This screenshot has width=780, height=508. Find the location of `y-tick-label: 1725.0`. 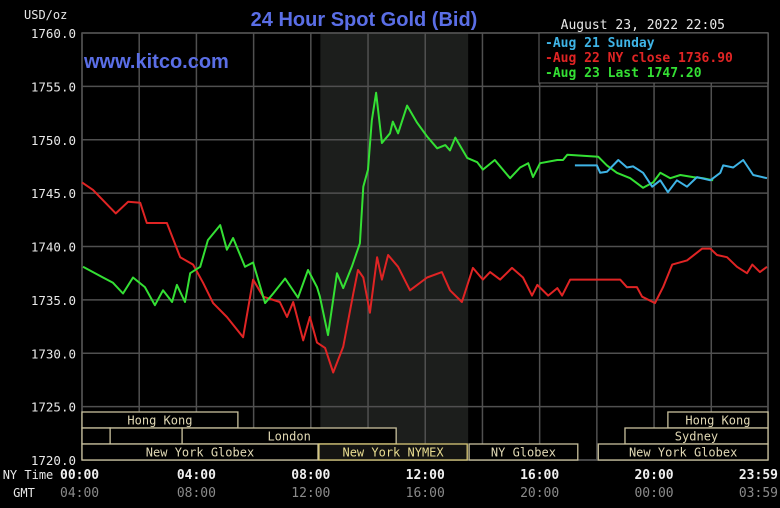

y-tick-label: 1725.0 is located at coordinates (53, 407).